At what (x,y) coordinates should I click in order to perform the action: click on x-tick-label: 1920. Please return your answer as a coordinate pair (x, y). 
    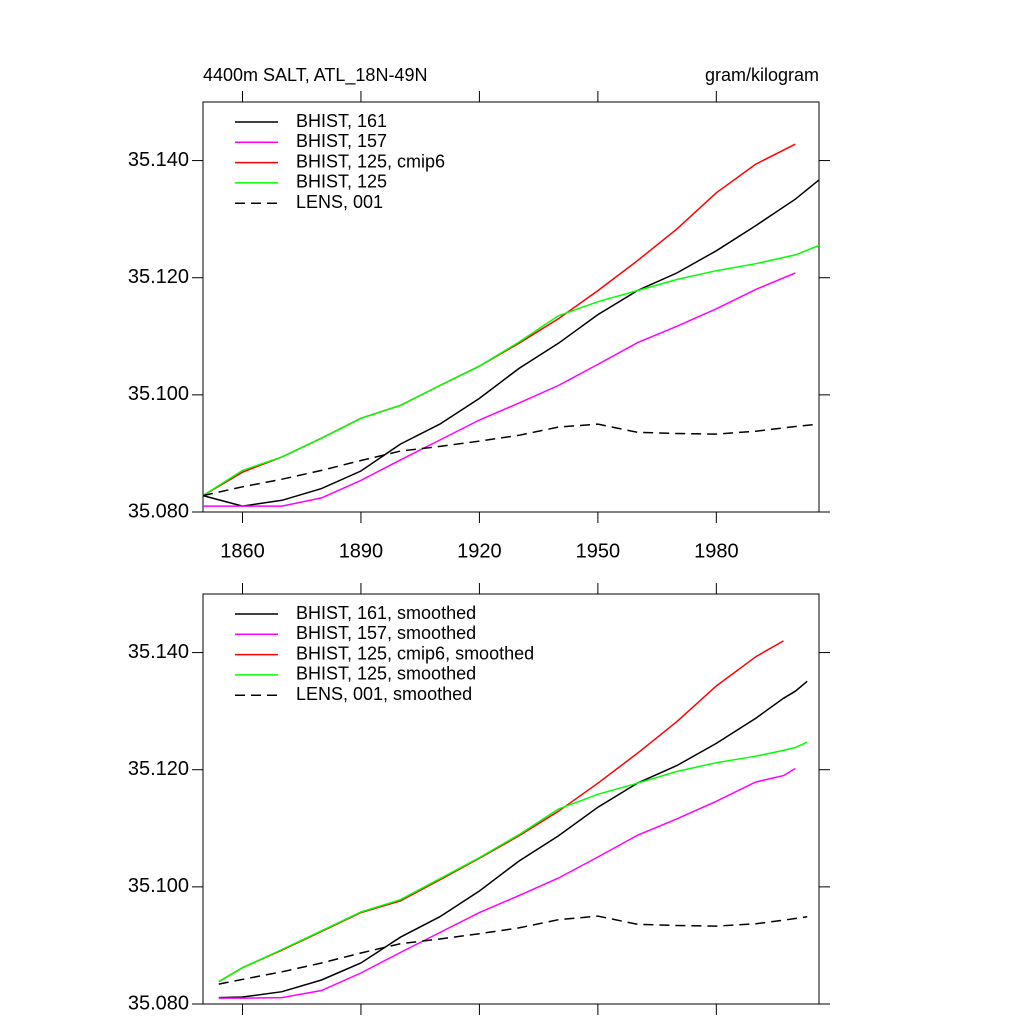
    Looking at the image, I should click on (479, 551).